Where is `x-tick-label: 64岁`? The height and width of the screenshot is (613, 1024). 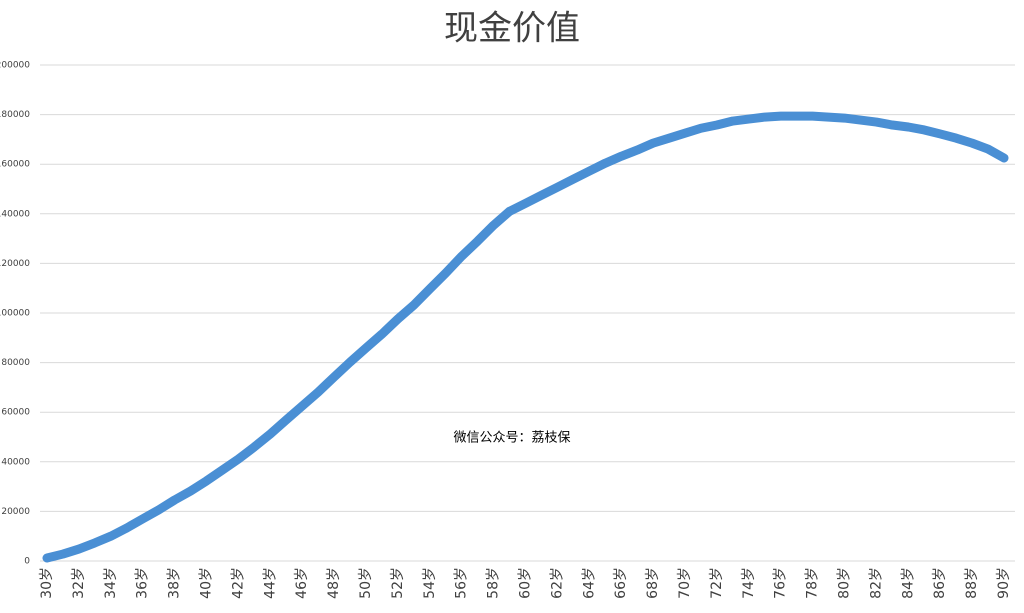 x-tick-label: 64岁 is located at coordinates (589, 583).